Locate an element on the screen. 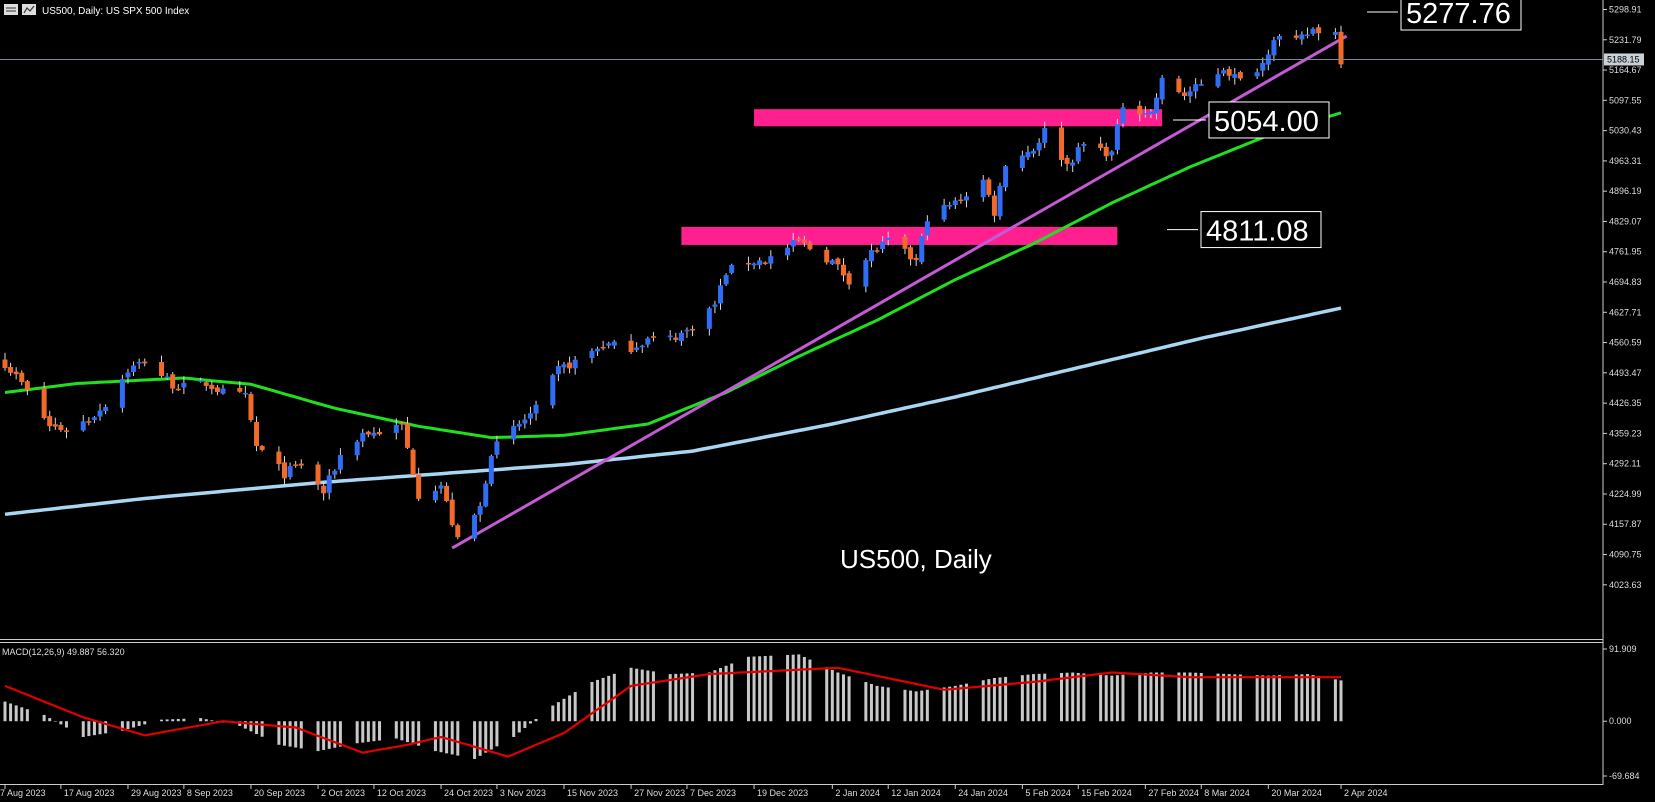 The height and width of the screenshot is (802, 1655). chart-type-icon is located at coordinates (29, 9).